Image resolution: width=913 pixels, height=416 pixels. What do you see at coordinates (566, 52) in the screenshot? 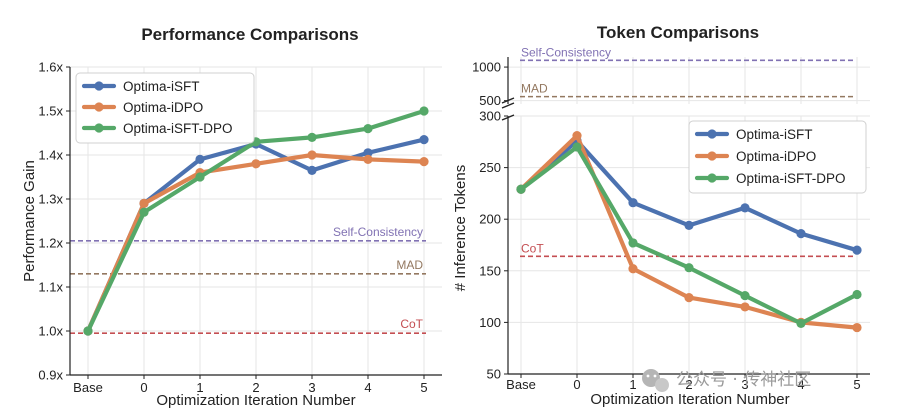
I see `token-ref-label-self-consistency: Self-Consistency` at bounding box center [566, 52].